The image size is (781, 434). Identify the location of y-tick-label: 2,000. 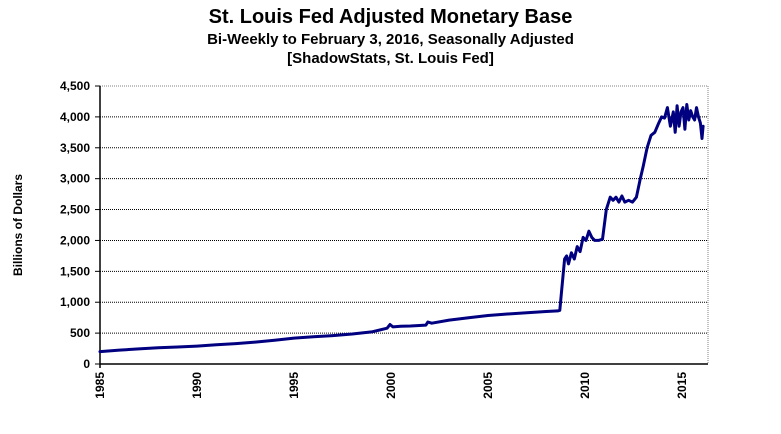
(75, 240).